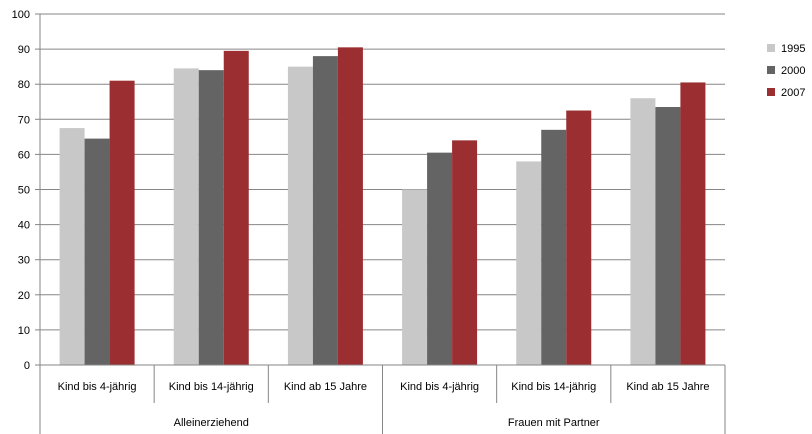 The width and height of the screenshot is (812, 434). Describe the element at coordinates (24, 191) in the screenshot. I see `y-tick-label: 50` at that location.